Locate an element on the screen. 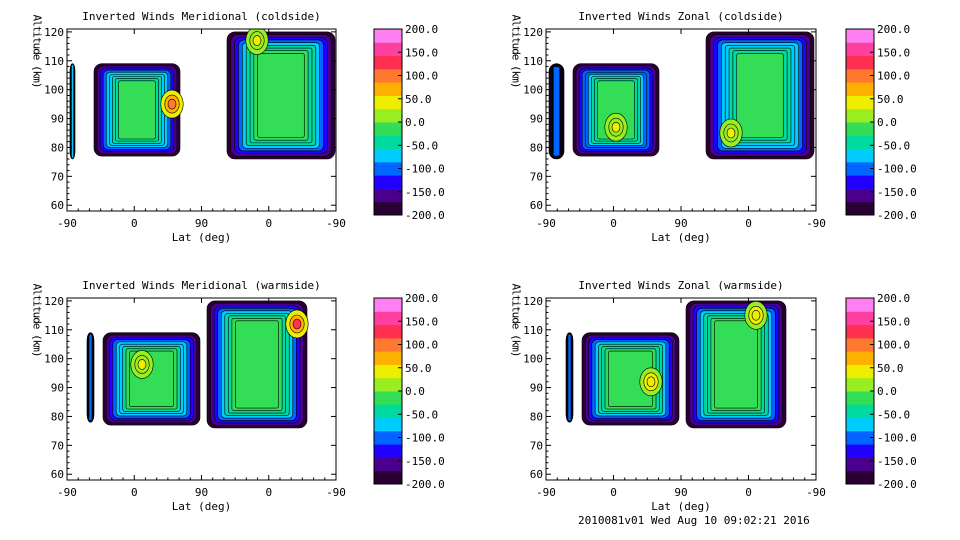  x-axis-label: Lat (deg) is located at coordinates (202, 237).